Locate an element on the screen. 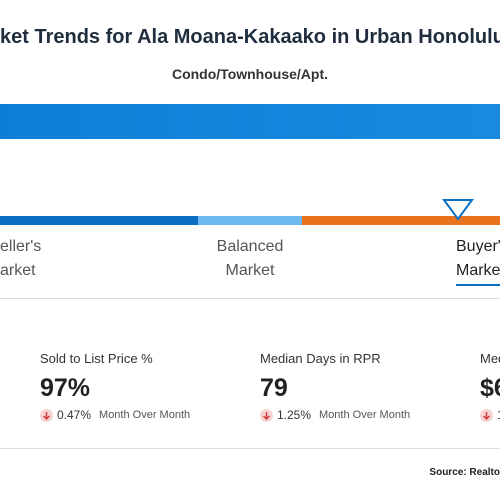 The image size is (500, 500). metric-value: 97% is located at coordinates (65, 388).